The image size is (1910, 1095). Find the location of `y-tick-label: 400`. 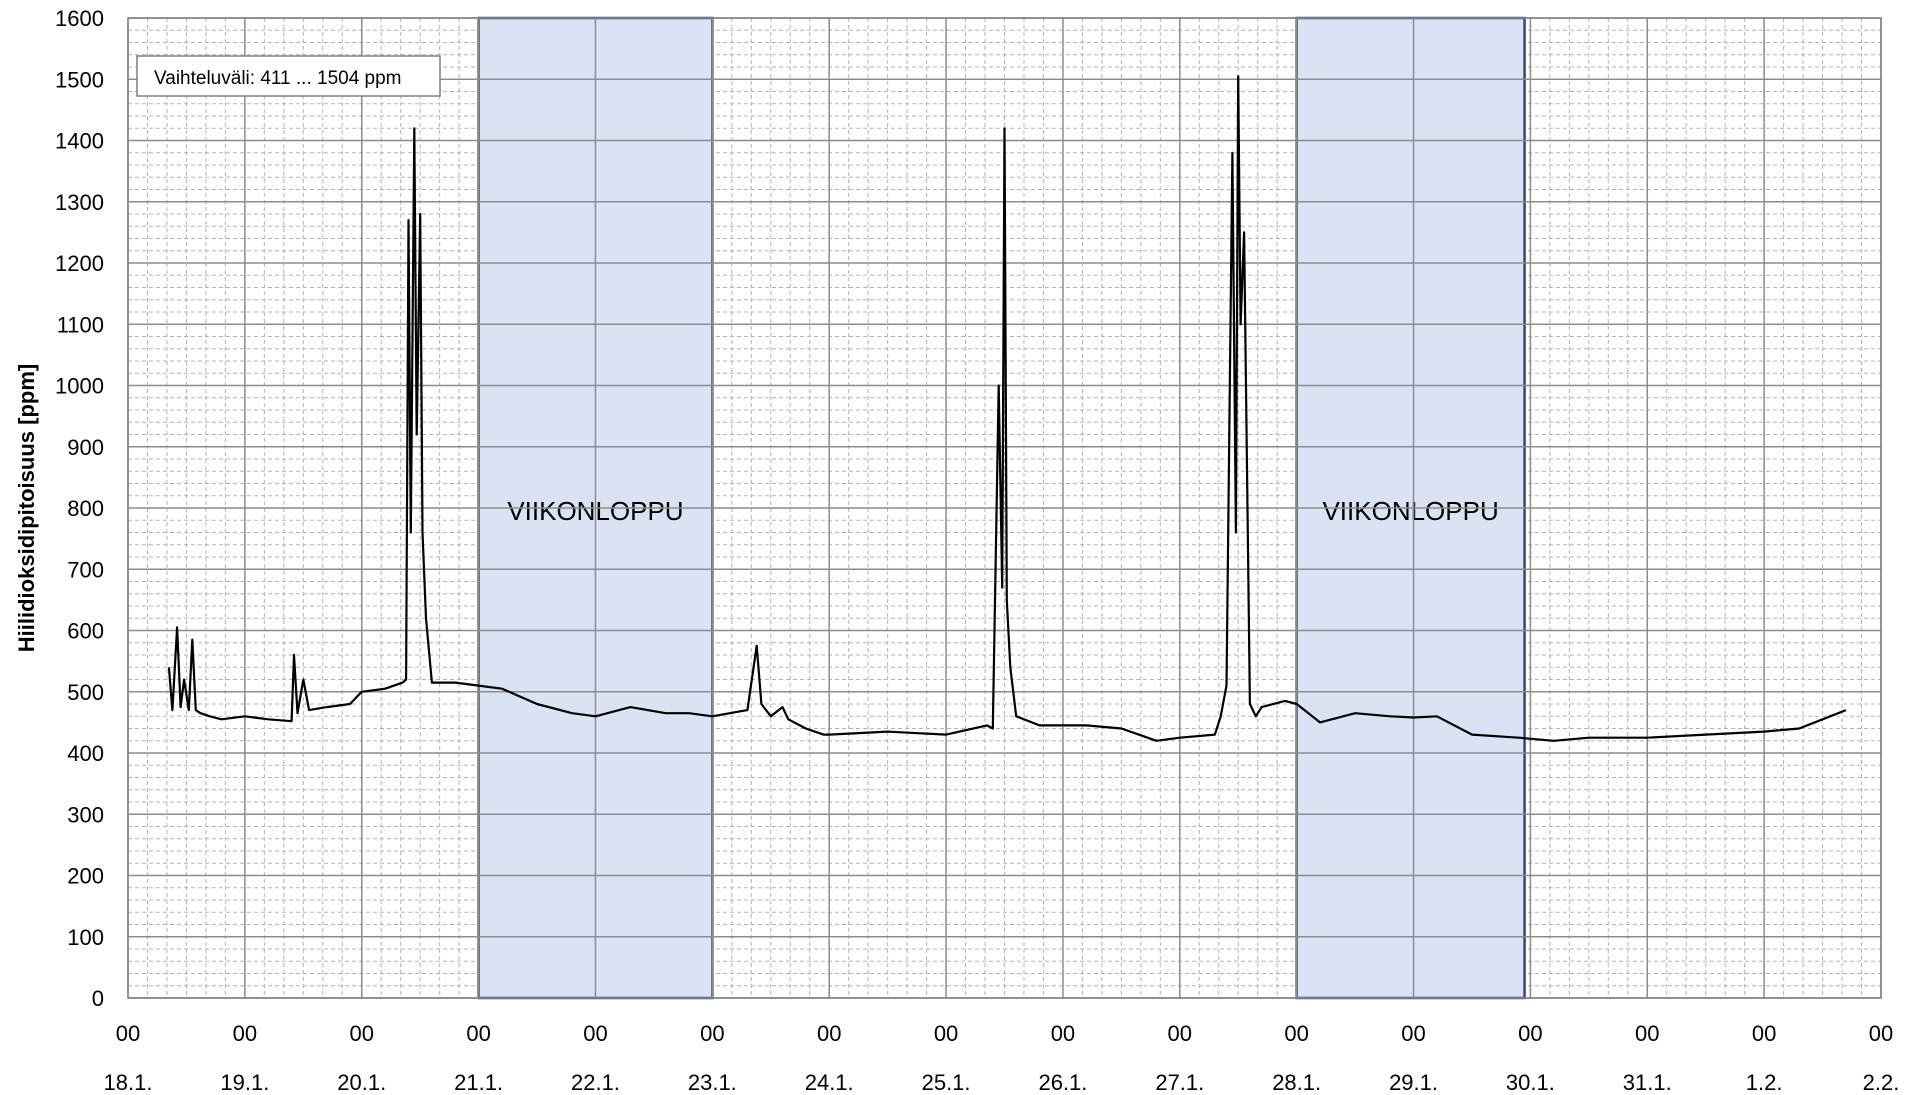

y-tick-label: 400 is located at coordinates (85, 753).